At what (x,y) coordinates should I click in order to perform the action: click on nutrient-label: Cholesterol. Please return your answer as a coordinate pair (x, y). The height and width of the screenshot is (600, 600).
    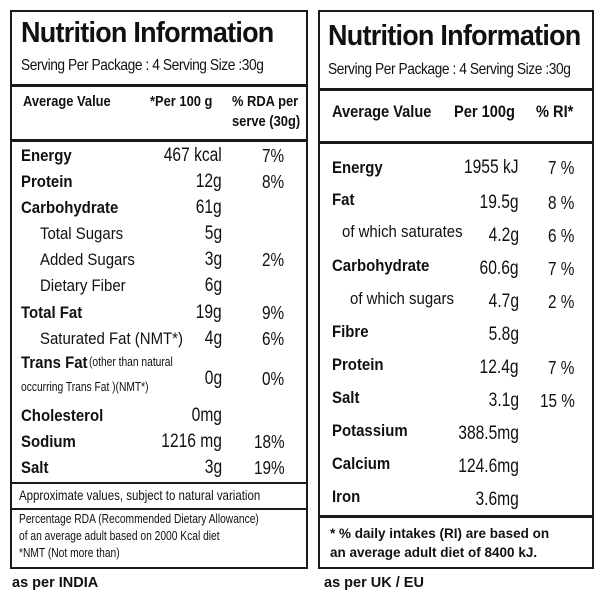
    Looking at the image, I should click on (62, 415).